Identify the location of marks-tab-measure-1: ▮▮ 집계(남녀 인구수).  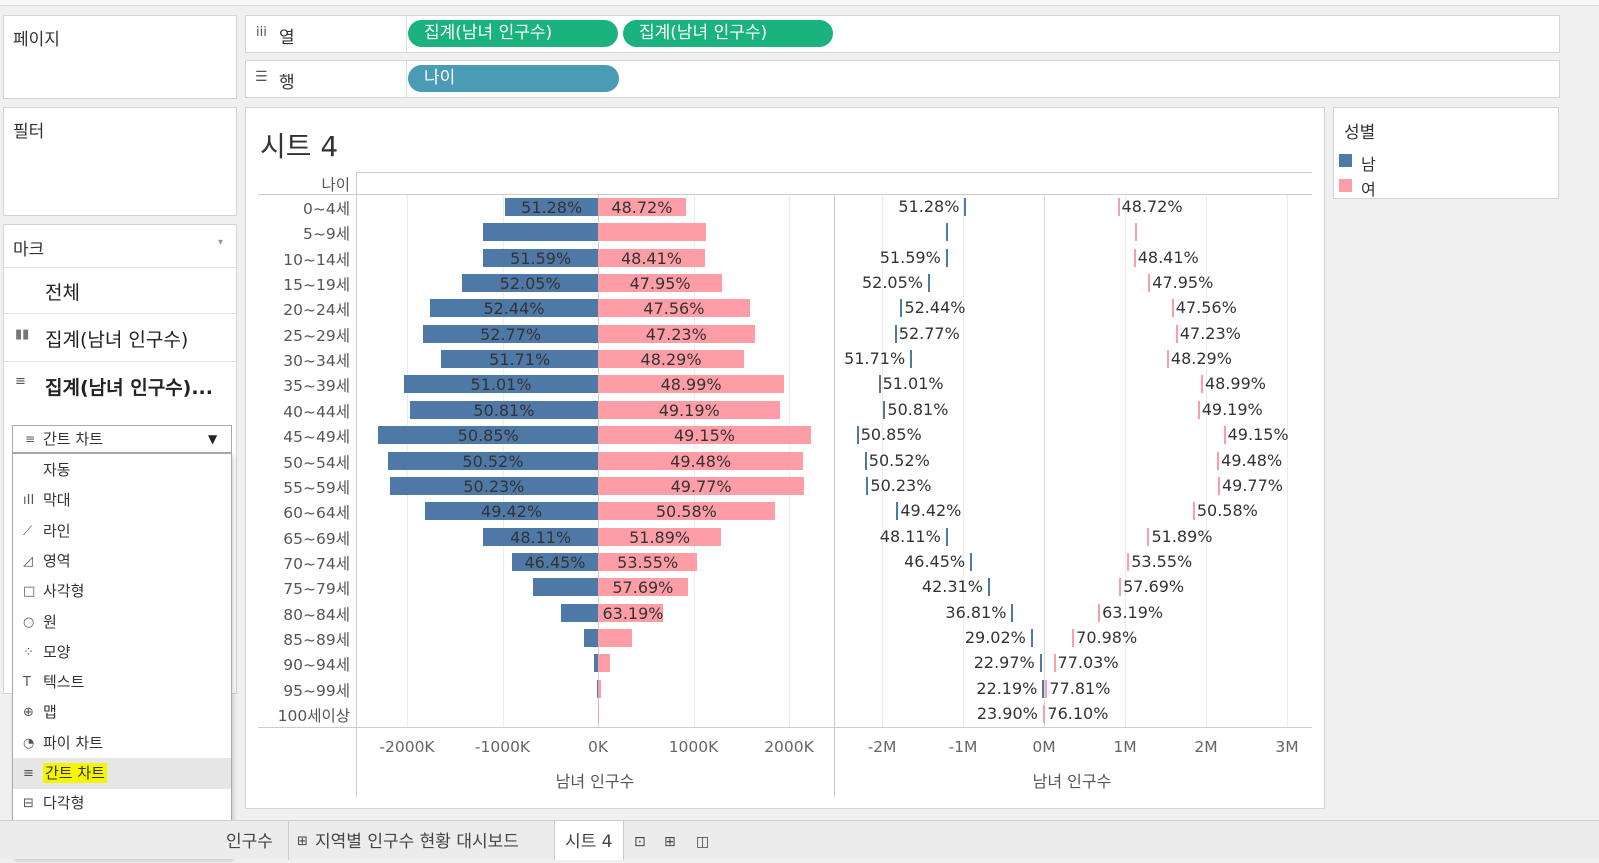
(120, 337).